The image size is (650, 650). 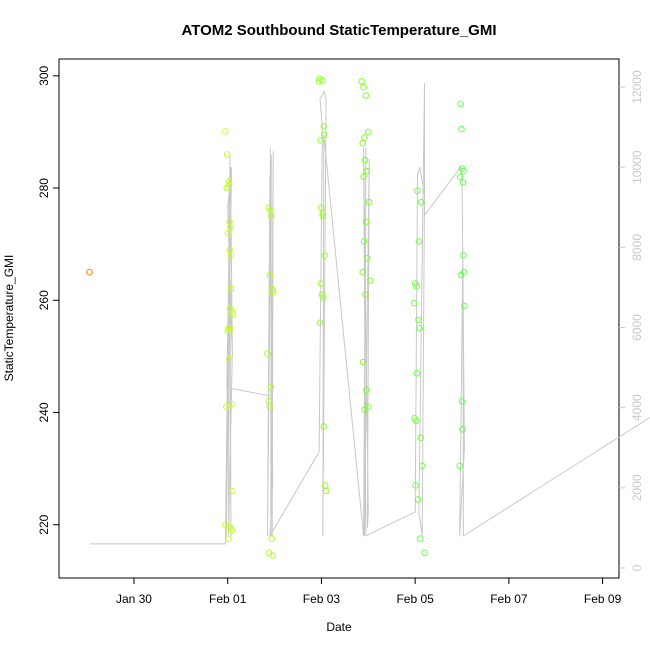 I want to click on y-tick-label: 220, so click(x=44, y=524).